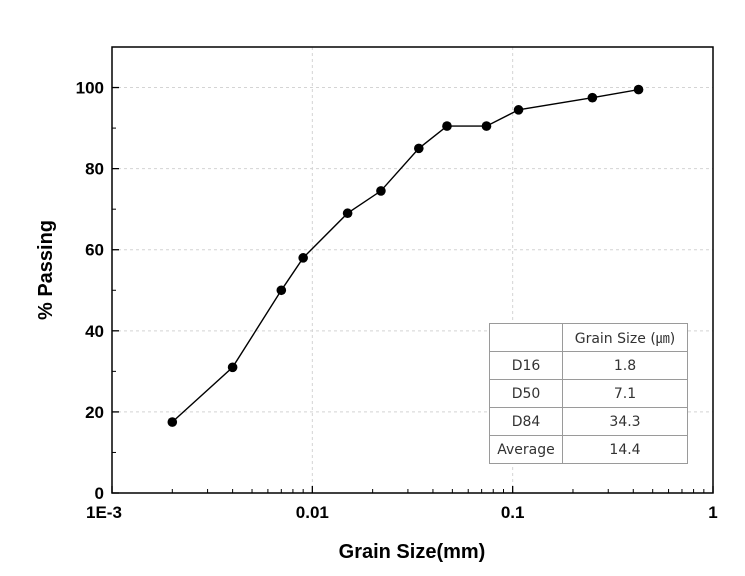  I want to click on x-tick-label: 1, so click(712, 512).